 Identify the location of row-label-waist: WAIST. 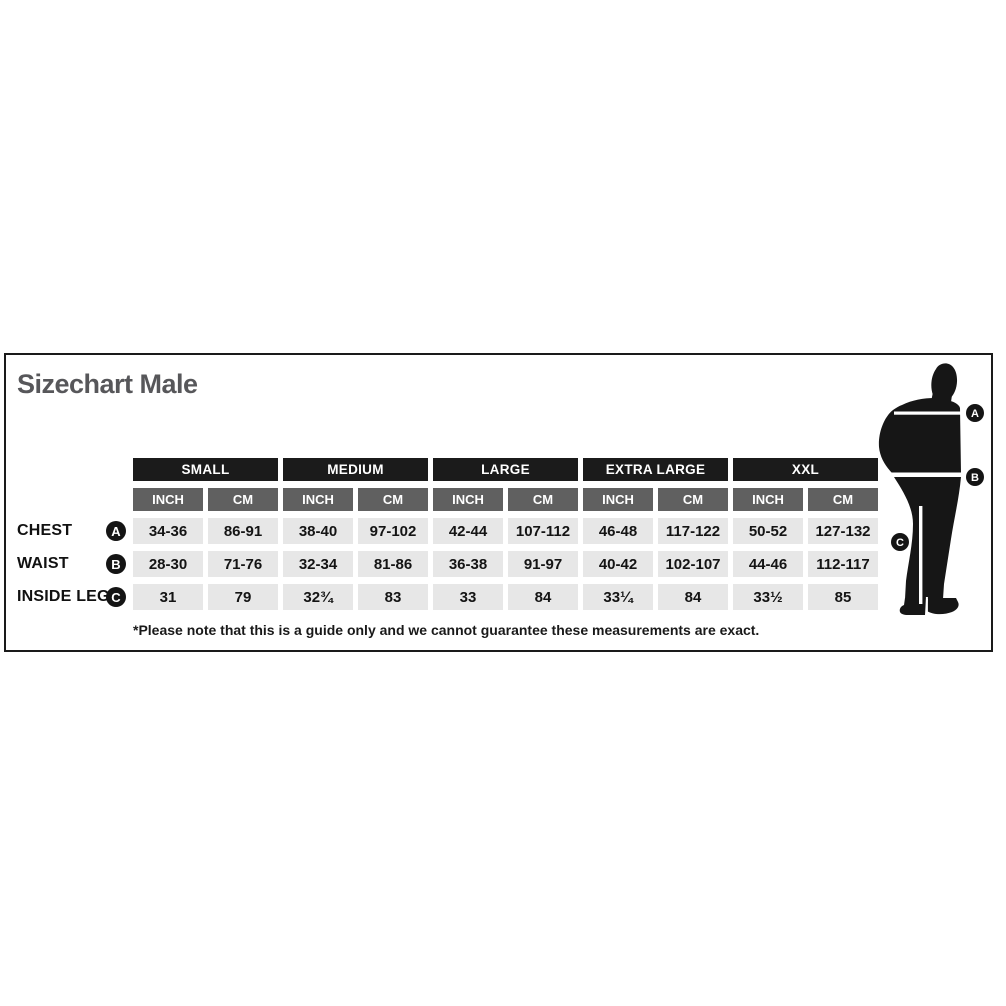
(43, 563).